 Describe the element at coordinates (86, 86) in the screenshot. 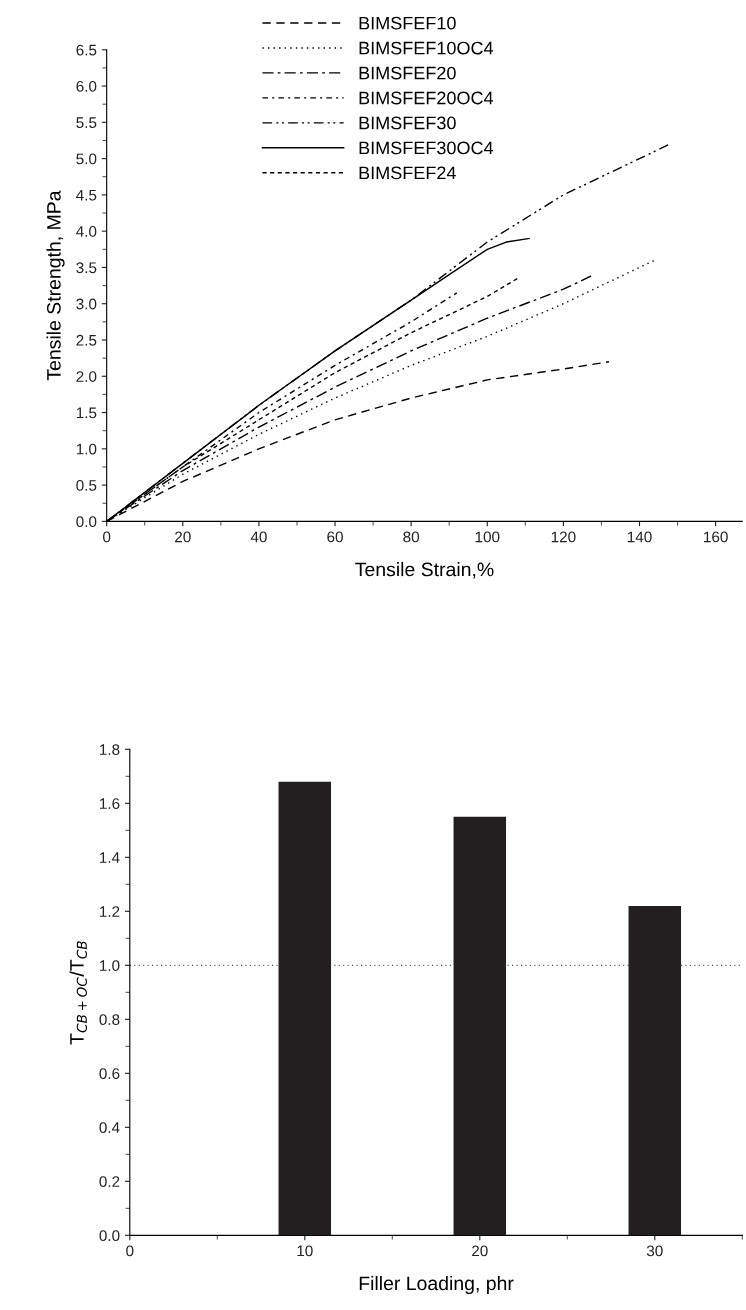

I see `y-tick-label: 6.0` at that location.